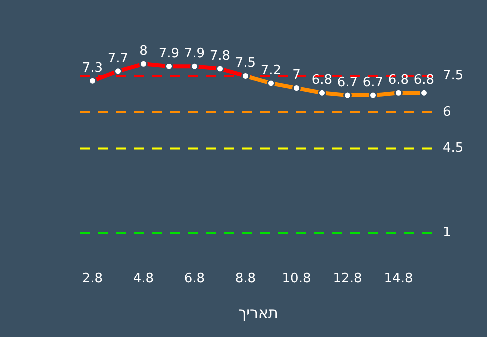 This screenshot has width=487, height=337. Describe the element at coordinates (399, 279) in the screenshot. I see `x-tick-label: 14.8` at that location.